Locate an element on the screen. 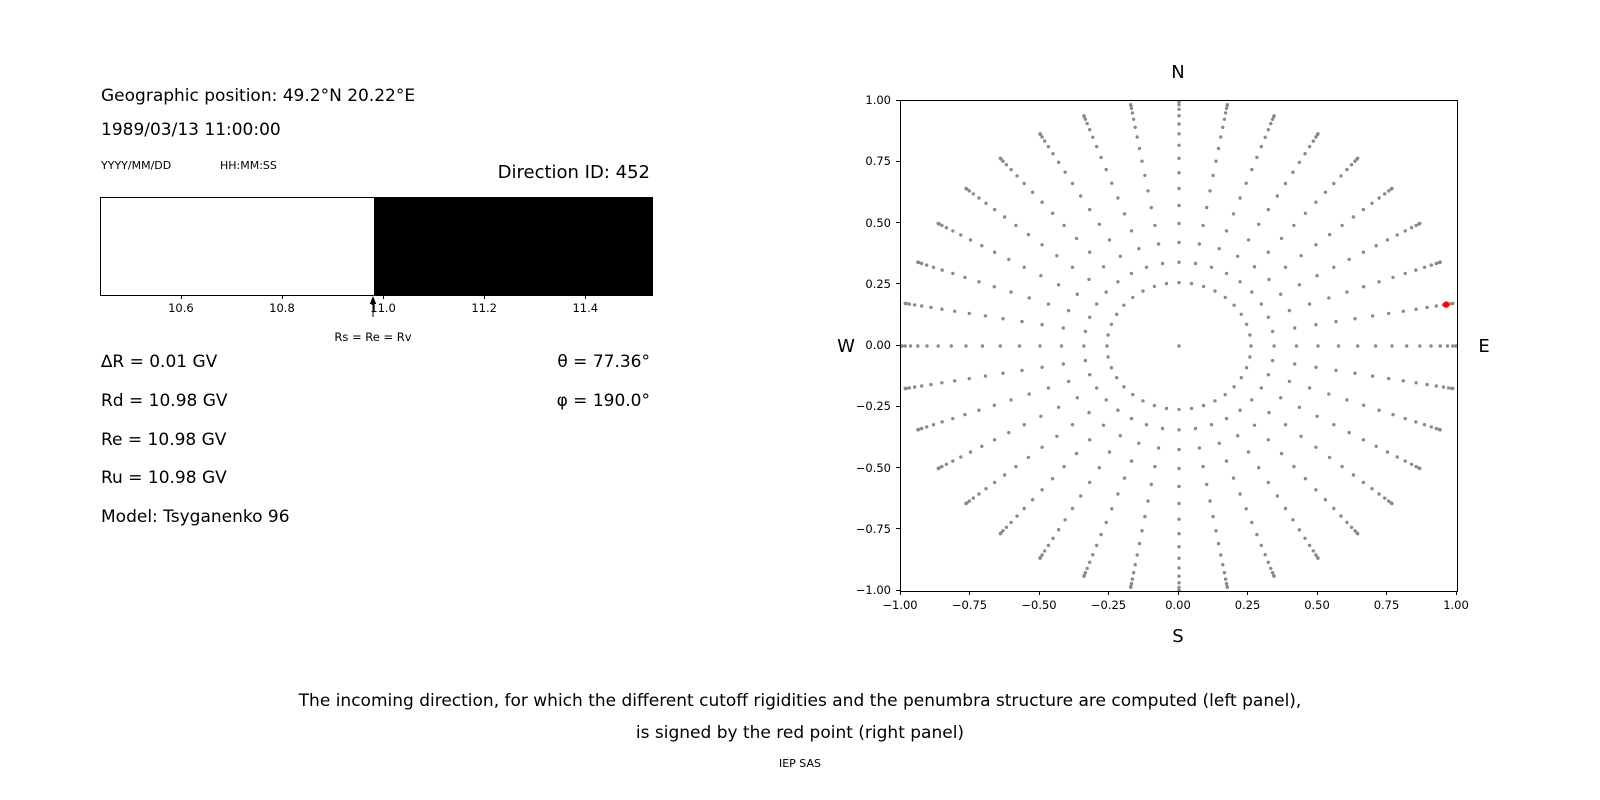  geographic-position-text: Geographic position: 49.2°N 20.22°E is located at coordinates (258, 96).